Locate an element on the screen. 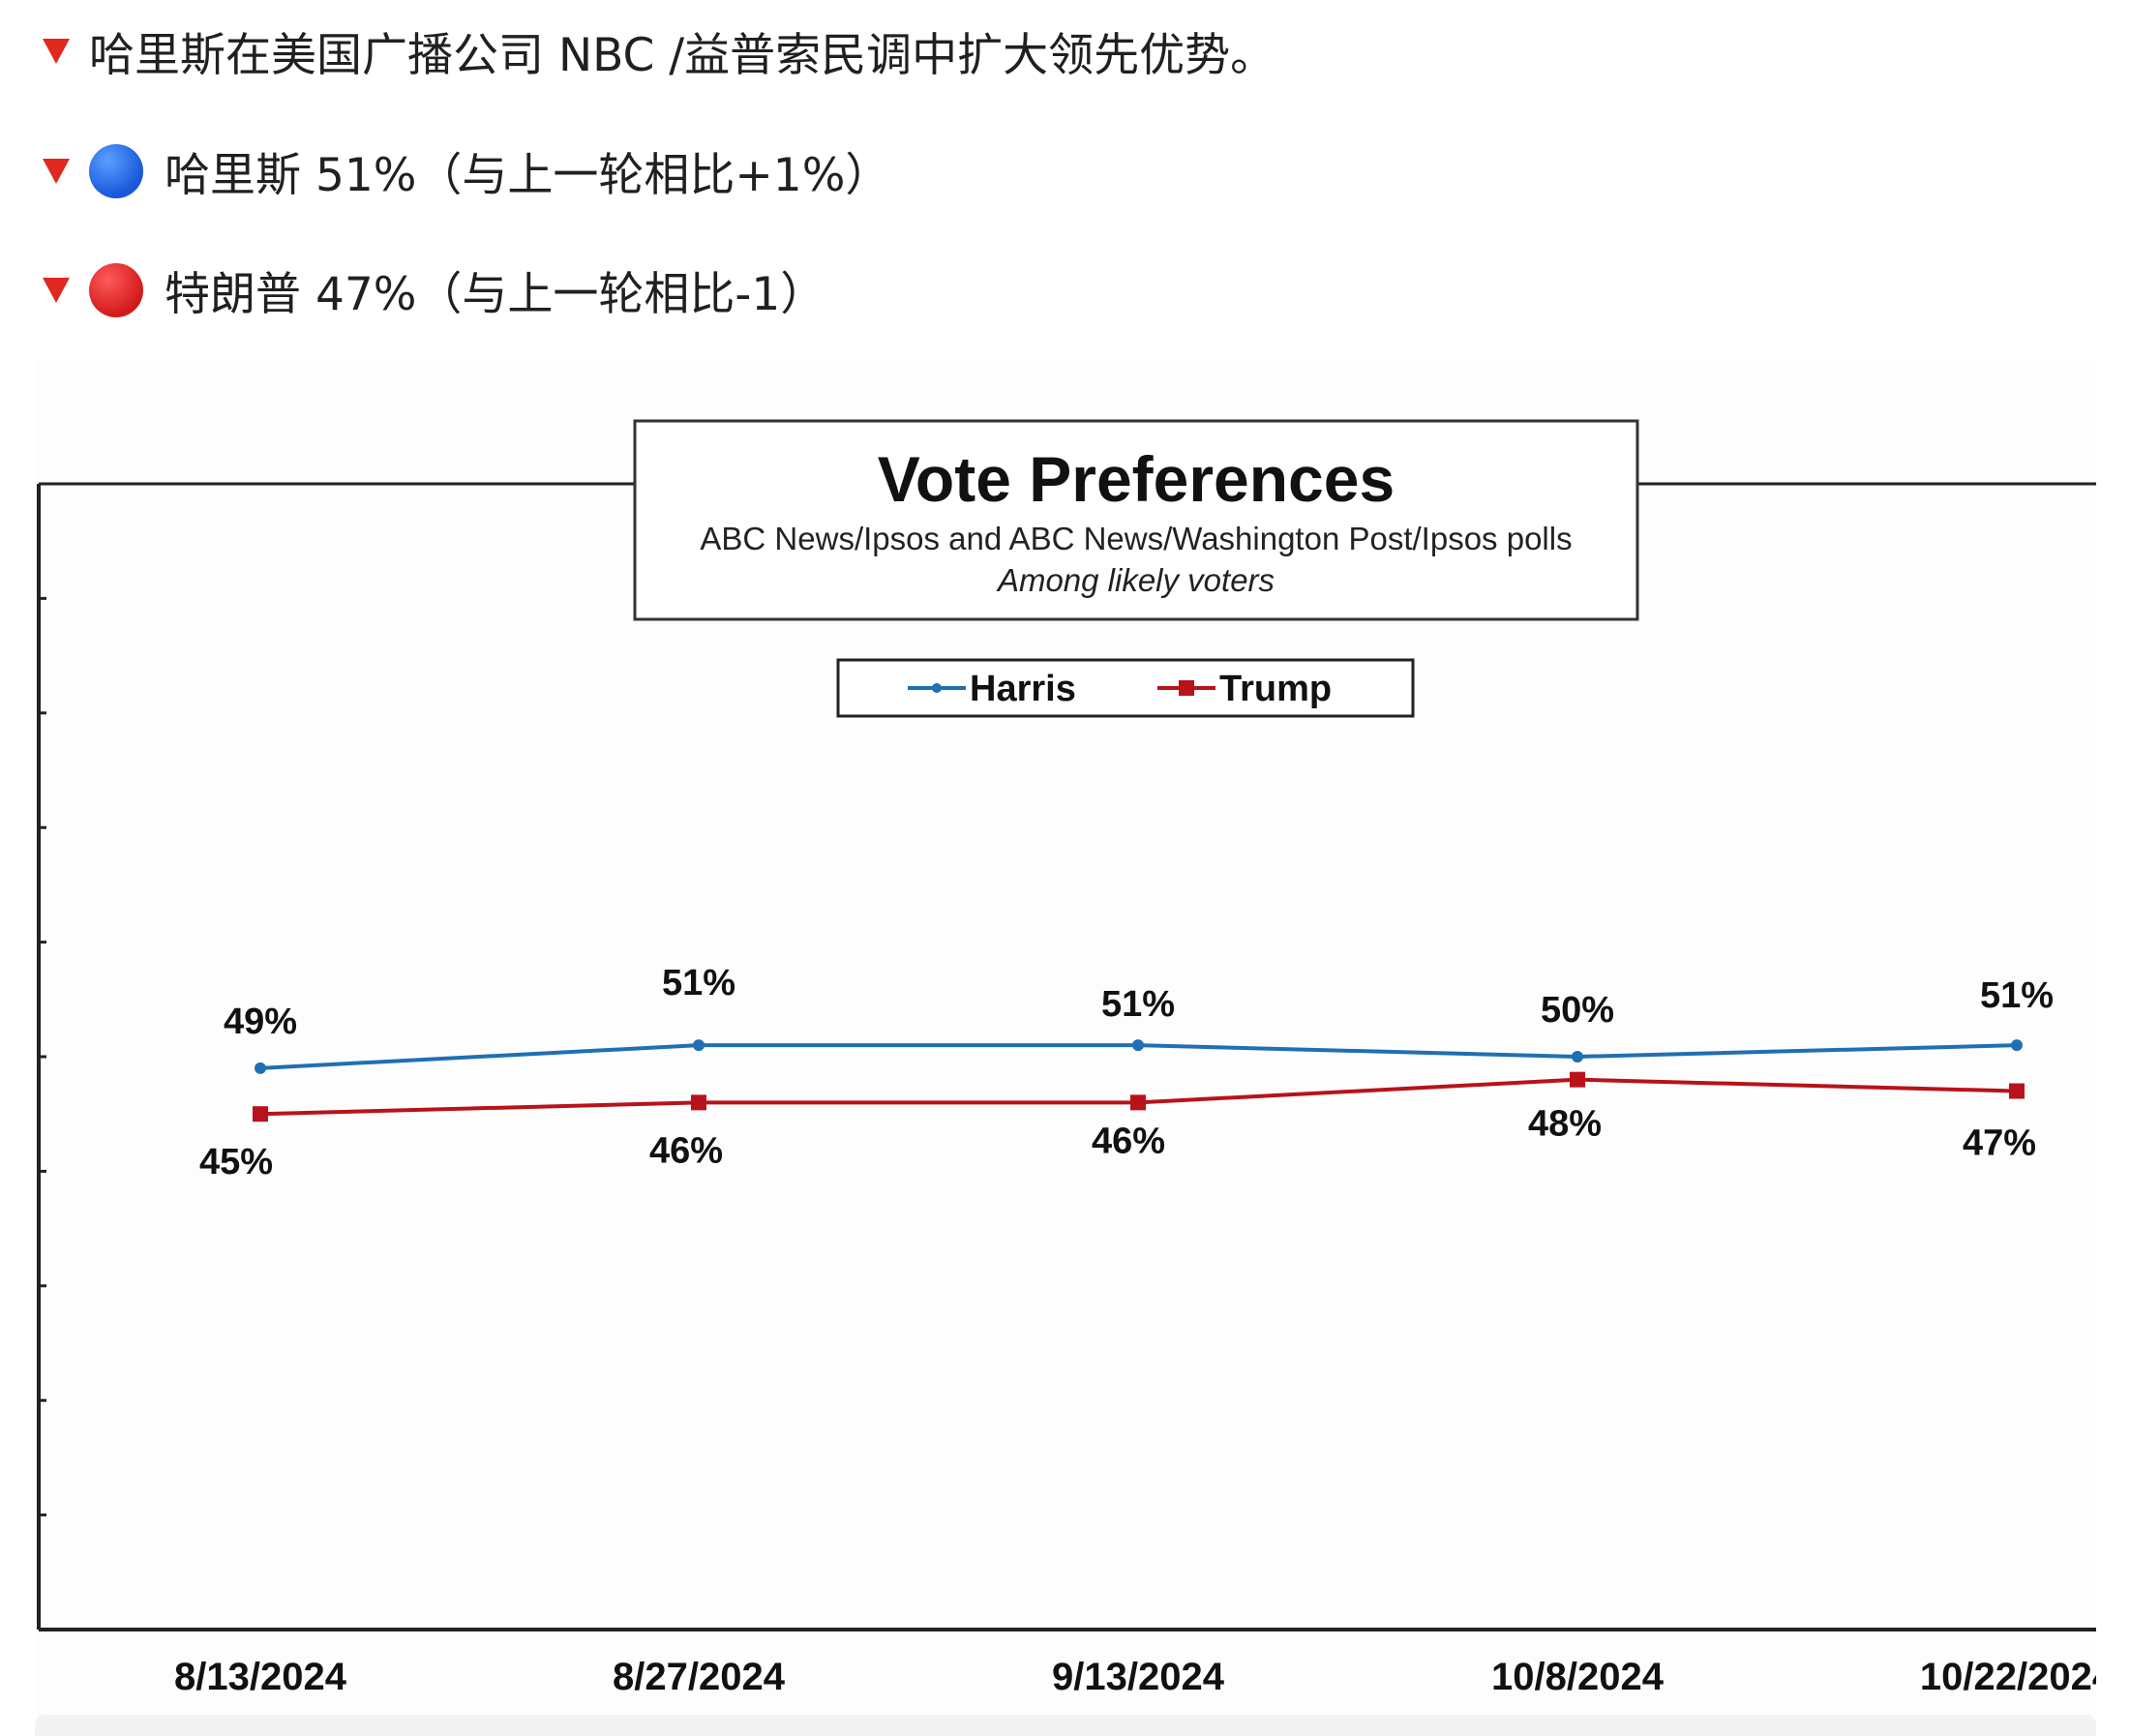  data-label-trump-4: 47% is located at coordinates (2000, 1143).